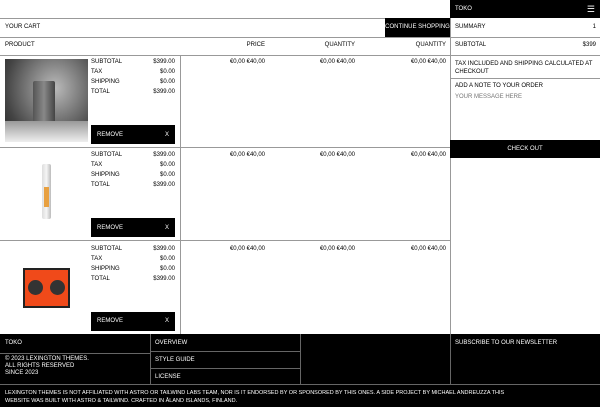 This screenshot has height=407, width=600. Describe the element at coordinates (525, 149) in the screenshot. I see `checkout-button: CHECK OUT` at that location.